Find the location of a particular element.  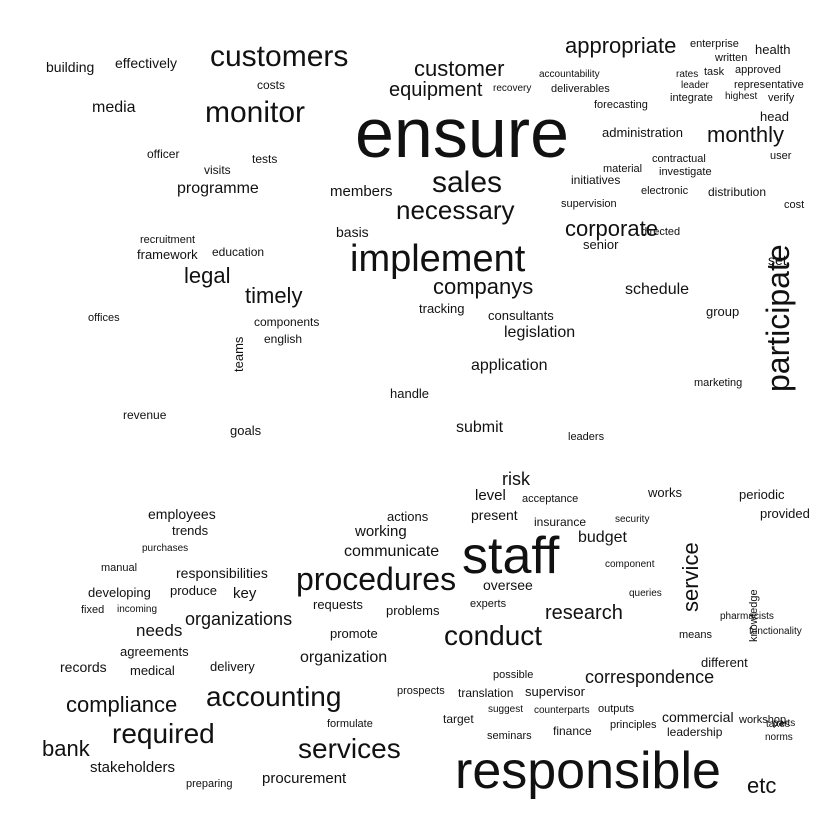

word-budget: budget is located at coordinates (602, 537).